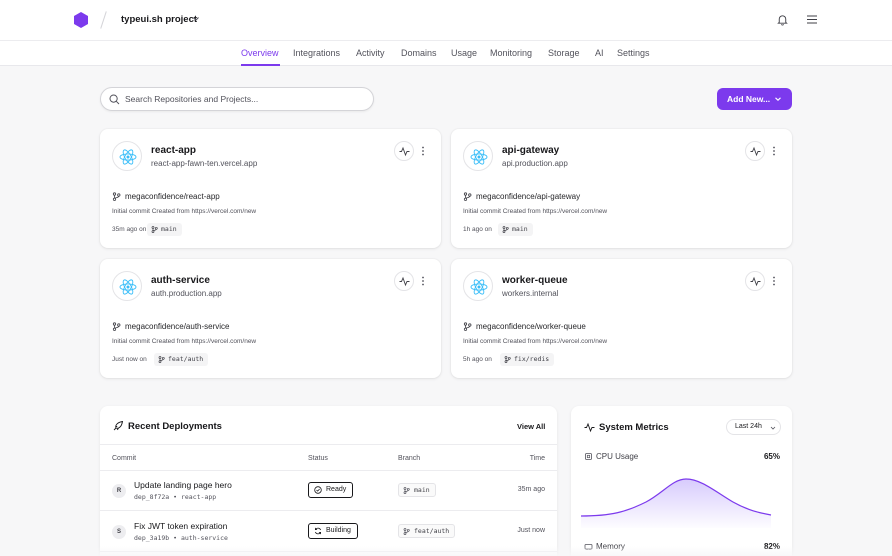 The image size is (892, 556). I want to click on repository-link: megaconfidence/auth-service, so click(177, 326).